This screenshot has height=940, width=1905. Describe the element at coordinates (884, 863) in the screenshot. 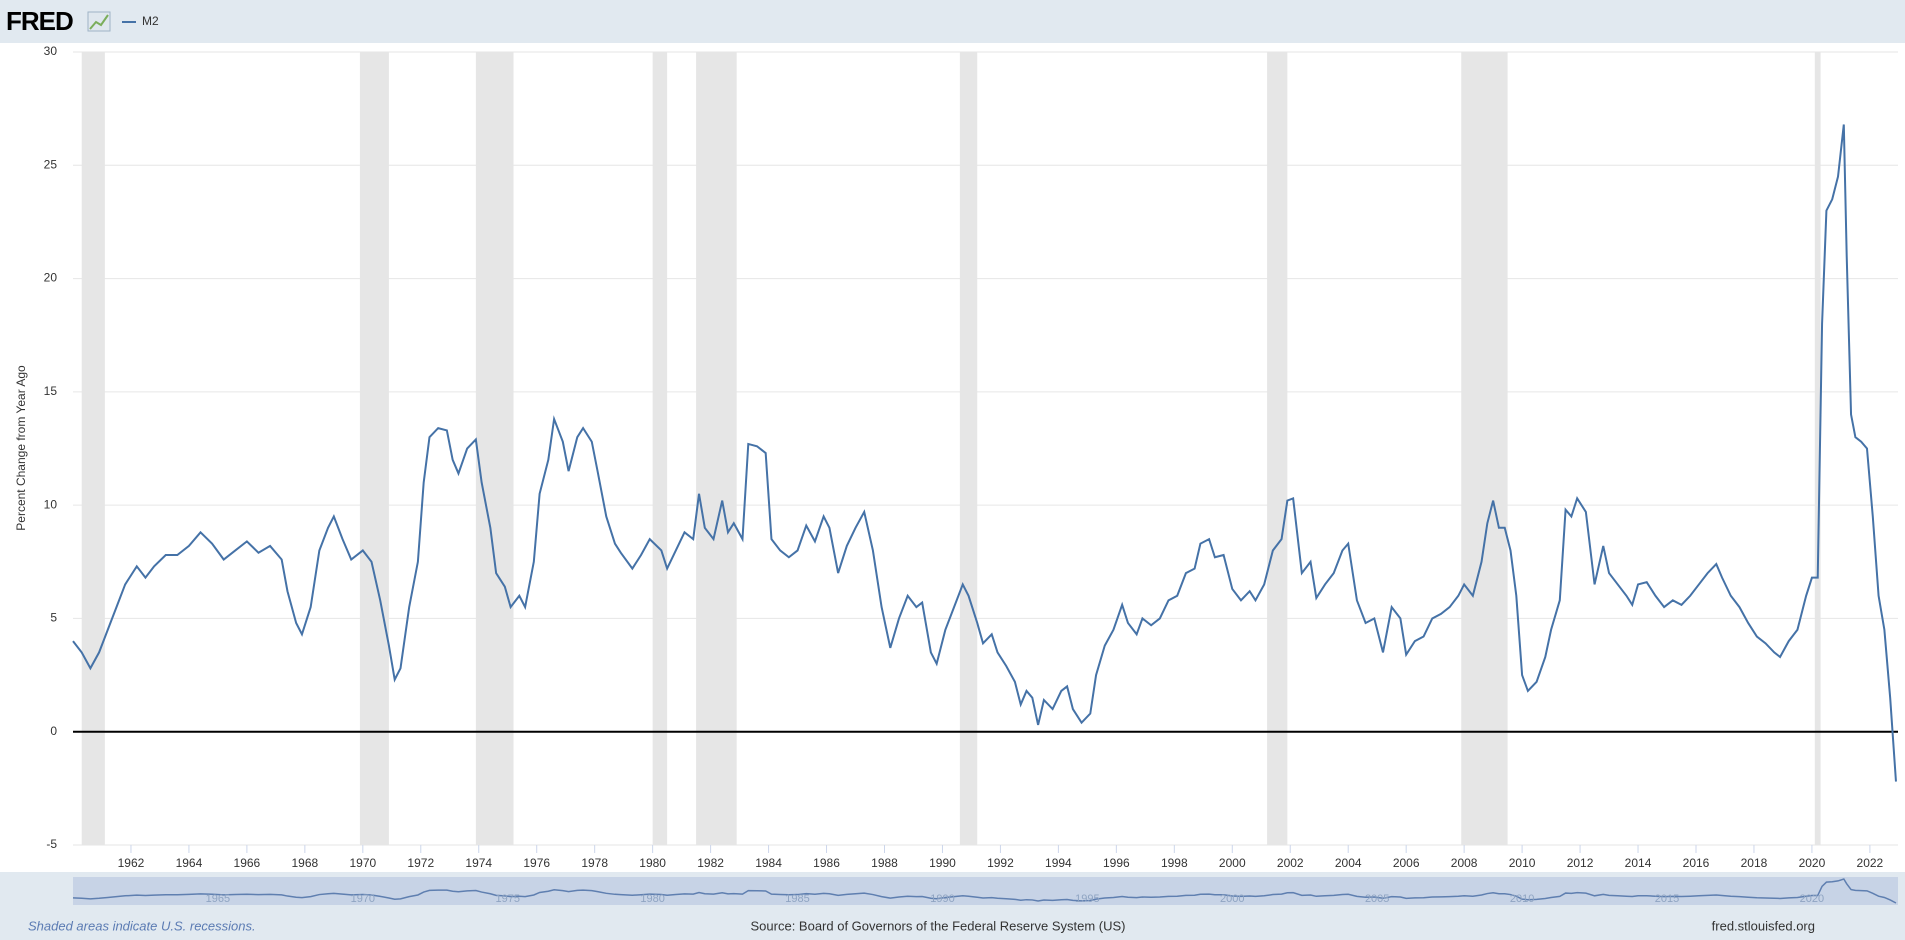

I see `x-tick-label: 1988` at that location.